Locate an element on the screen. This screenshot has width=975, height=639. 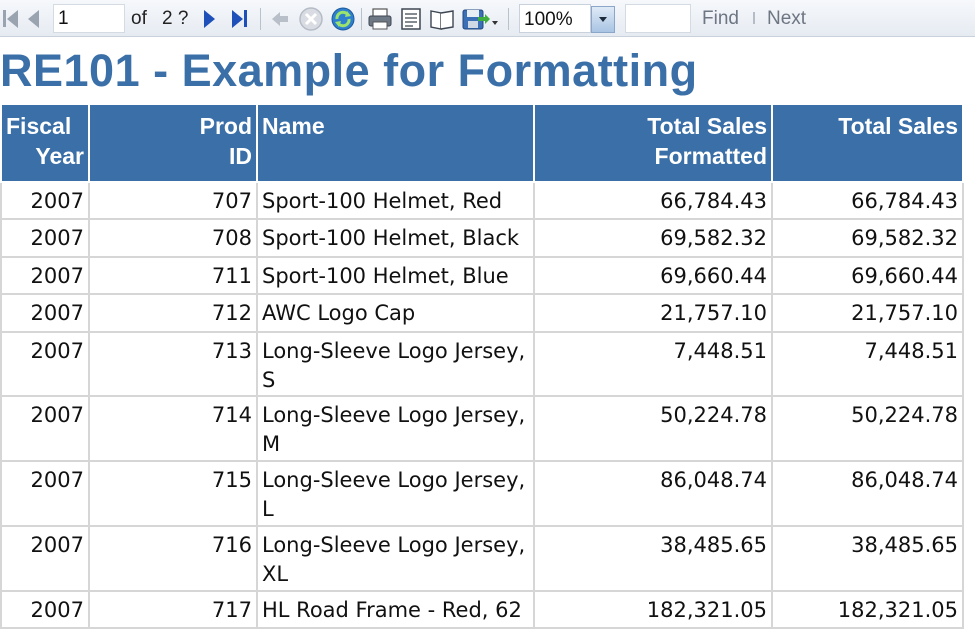
last-page-button is located at coordinates (239, 18).